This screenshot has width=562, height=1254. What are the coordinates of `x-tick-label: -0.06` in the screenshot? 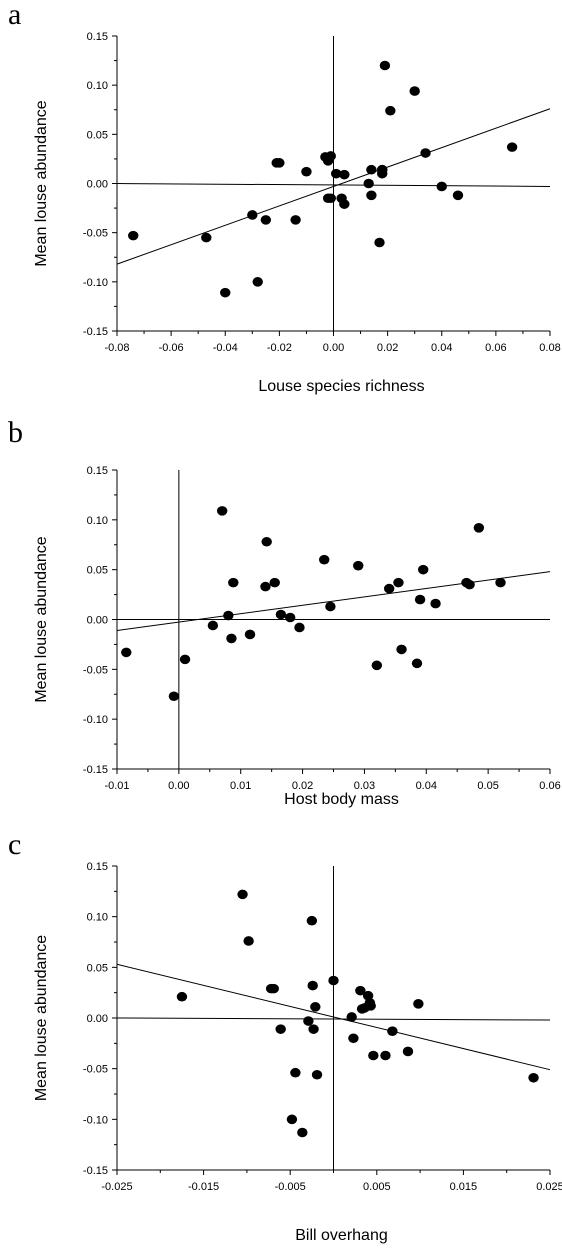 It's located at (171, 348).